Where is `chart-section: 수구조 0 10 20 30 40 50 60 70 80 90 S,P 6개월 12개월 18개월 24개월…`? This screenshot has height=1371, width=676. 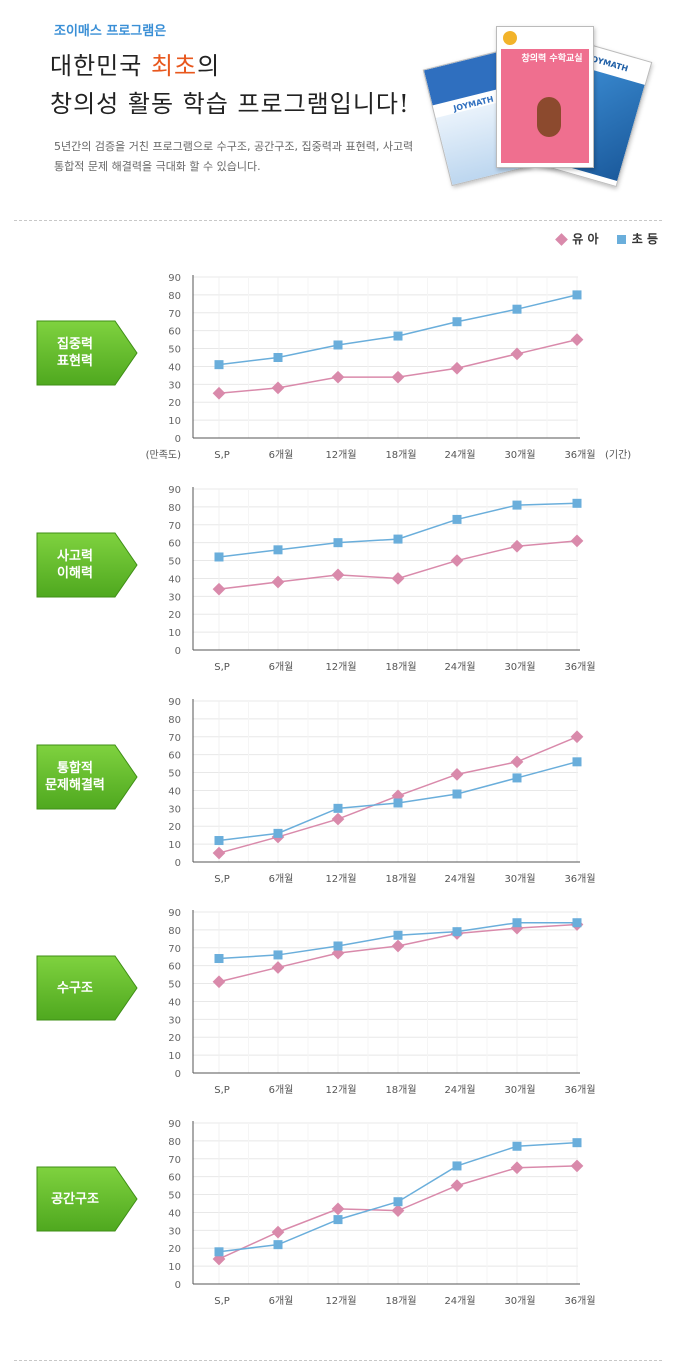
chart-section: 수구조 0 10 20 30 40 50 60 70 80 90 S,P 6개월 12개월 18개월 24개월… is located at coordinates (338, 999).